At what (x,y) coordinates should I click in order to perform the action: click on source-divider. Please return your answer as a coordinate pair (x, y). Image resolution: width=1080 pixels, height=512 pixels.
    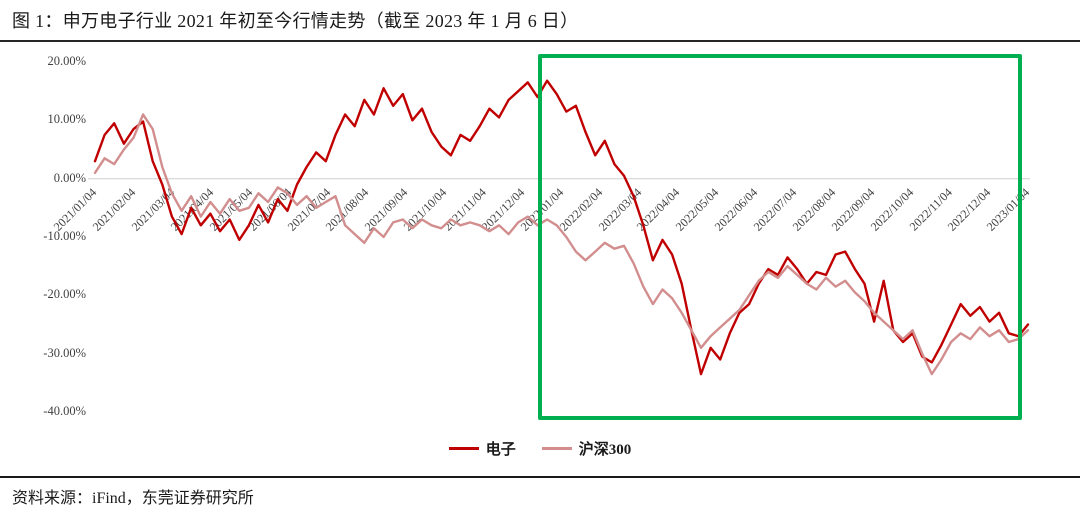
    Looking at the image, I should click on (540, 477).